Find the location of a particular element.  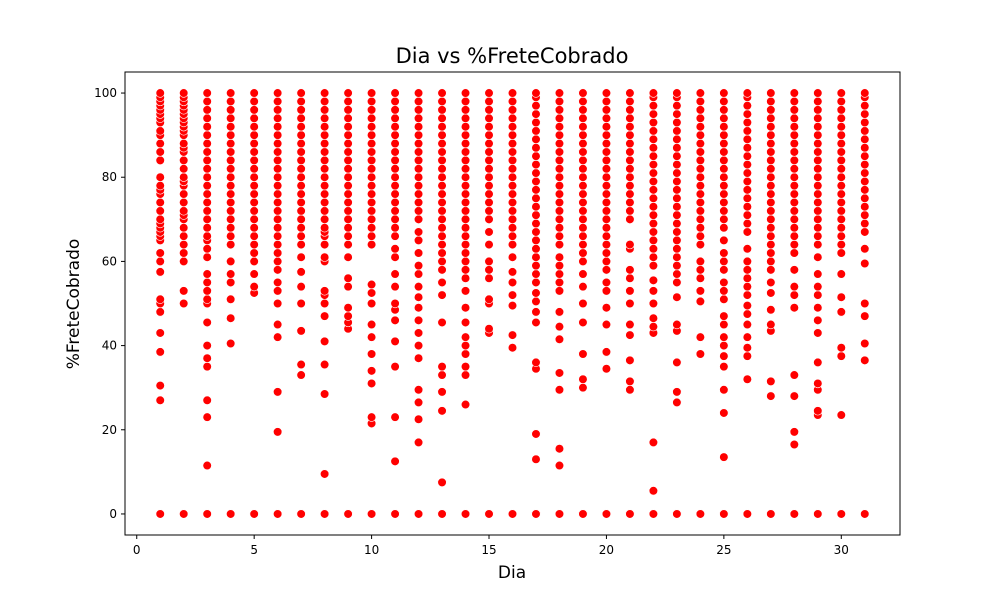

x-tick-label: 15 is located at coordinates (488, 550).